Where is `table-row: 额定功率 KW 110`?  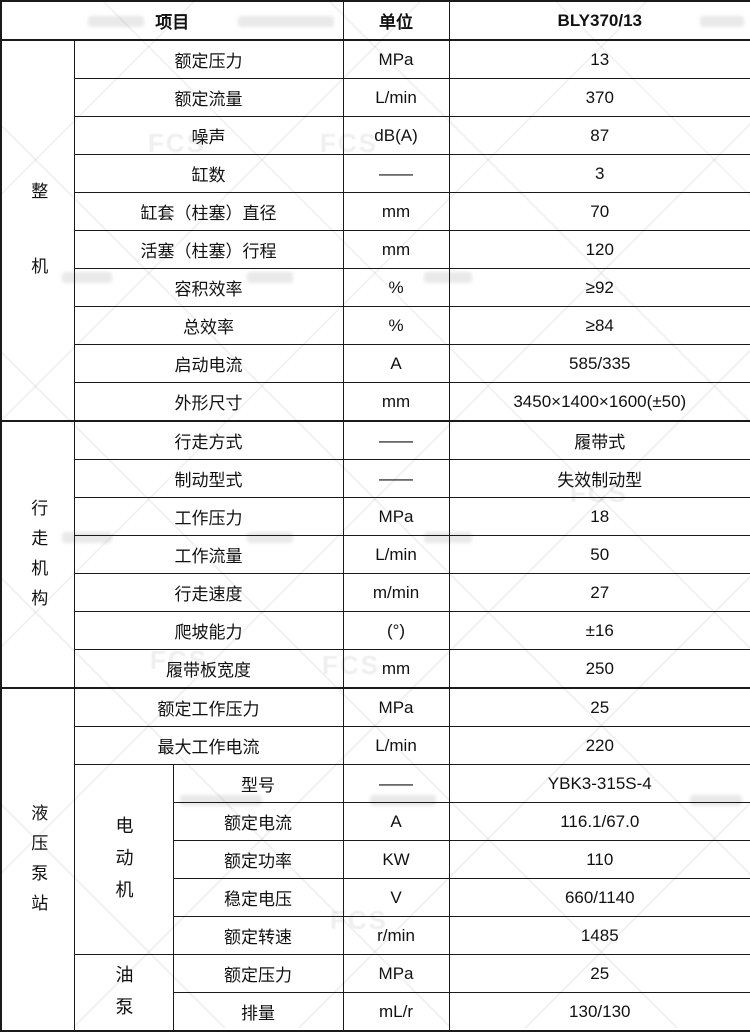
table-row: 额定功率 KW 110 is located at coordinates (375, 859).